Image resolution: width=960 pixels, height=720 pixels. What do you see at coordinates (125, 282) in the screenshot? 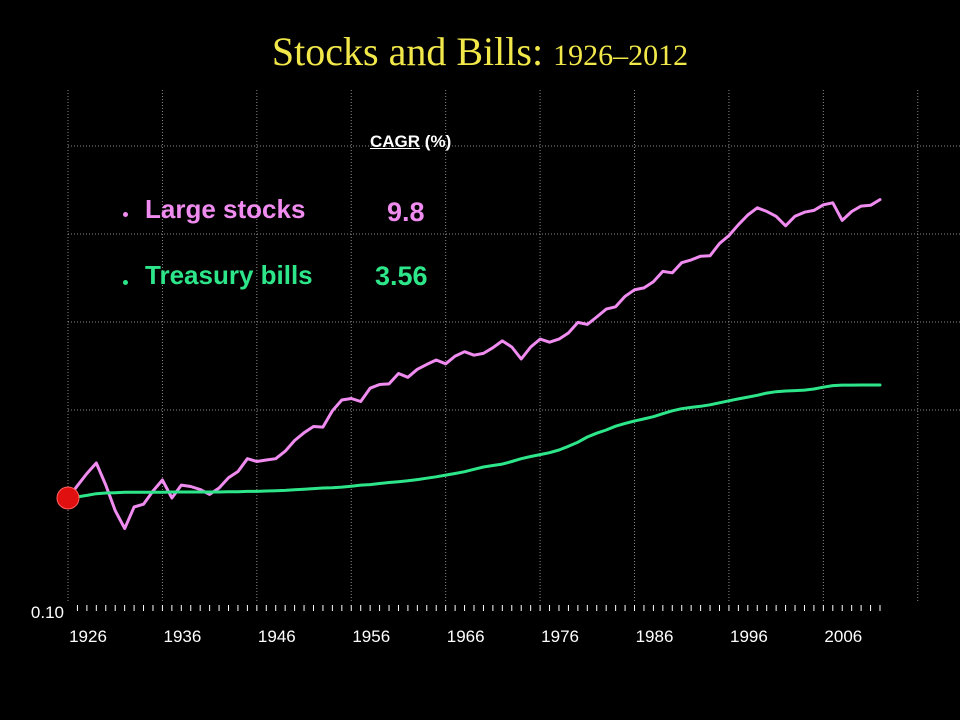
I see `legend-bullet-bills` at bounding box center [125, 282].